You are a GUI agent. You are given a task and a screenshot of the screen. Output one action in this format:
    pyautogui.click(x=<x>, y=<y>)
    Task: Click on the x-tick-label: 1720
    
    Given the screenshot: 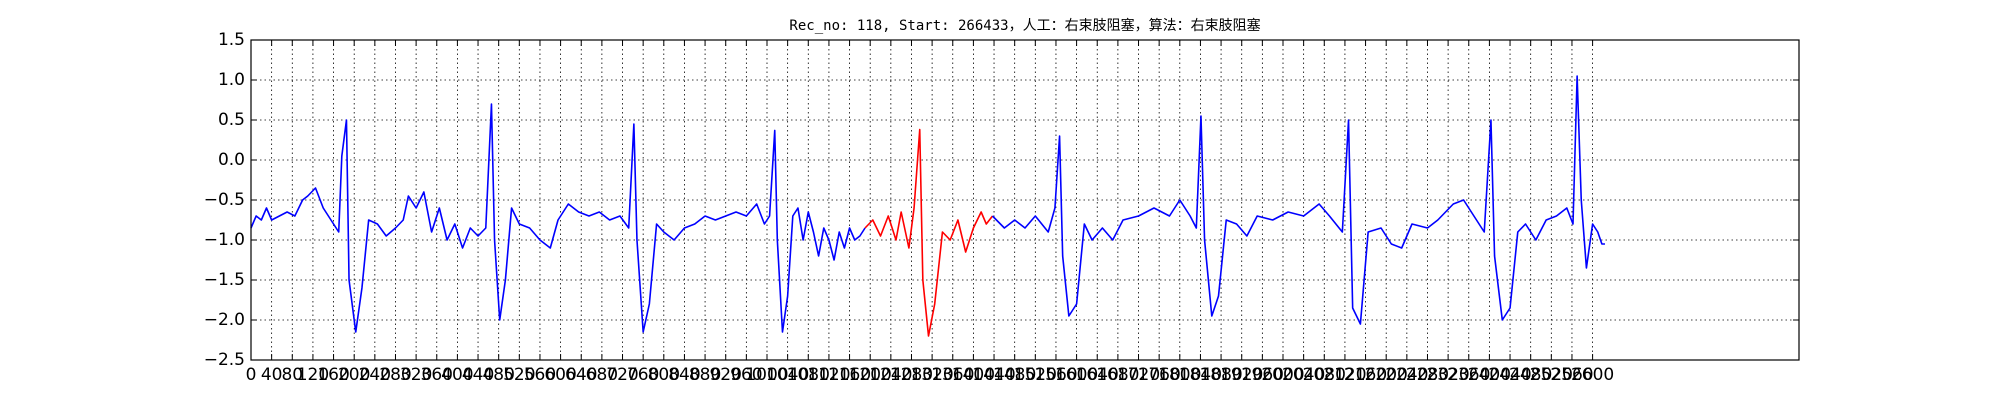 What is the action you would take?
    pyautogui.click(x=1138, y=375)
    